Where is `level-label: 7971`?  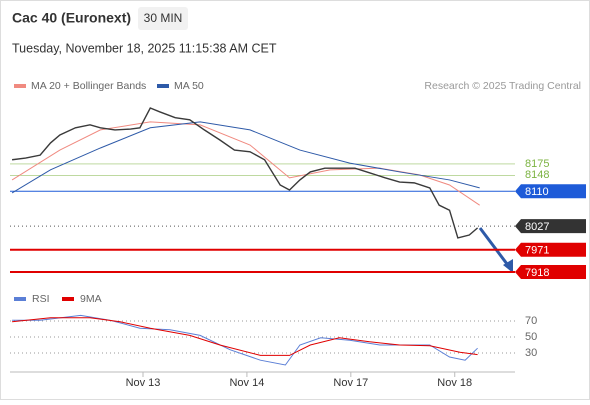 level-label: 7971 is located at coordinates (537, 251).